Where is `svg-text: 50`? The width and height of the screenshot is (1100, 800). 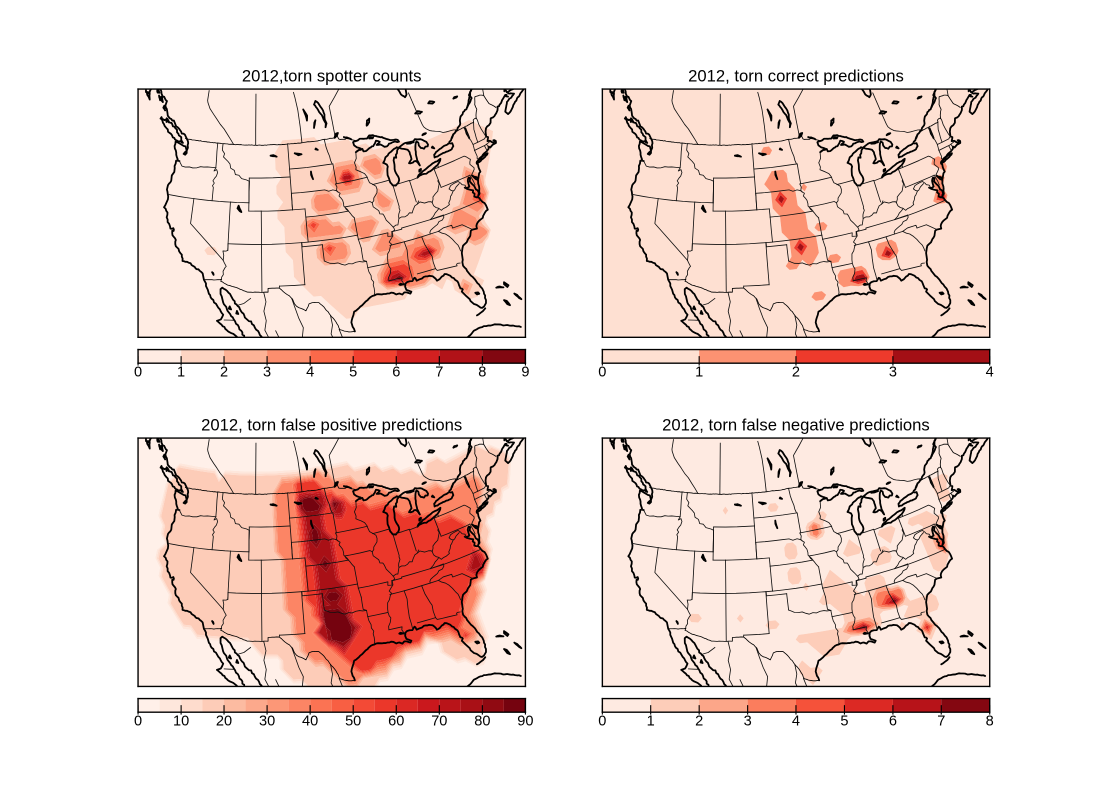 svg-text: 50 is located at coordinates (353, 722).